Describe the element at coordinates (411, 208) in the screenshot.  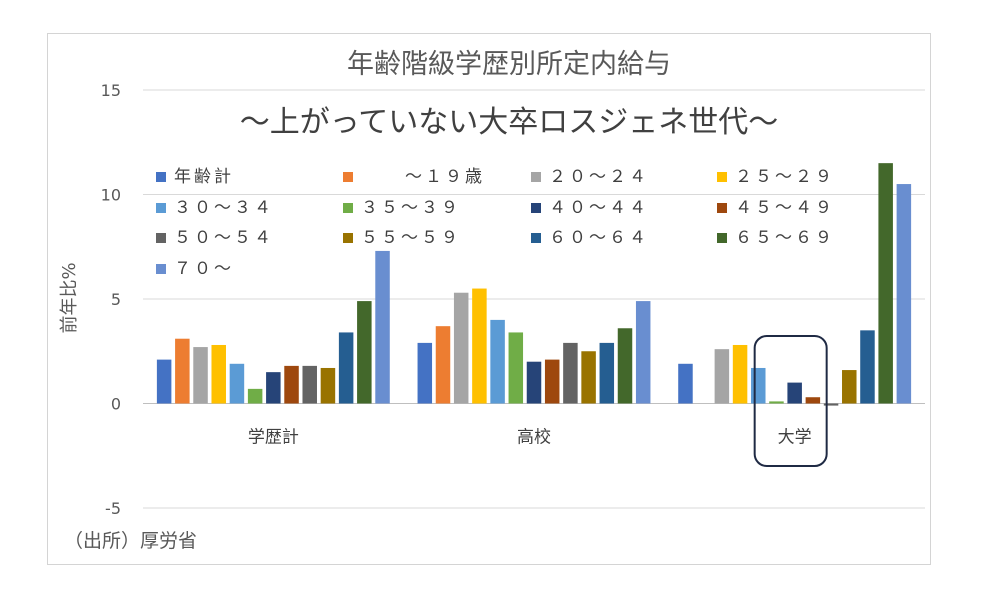
I see `legend-label: ３５～３９` at that location.